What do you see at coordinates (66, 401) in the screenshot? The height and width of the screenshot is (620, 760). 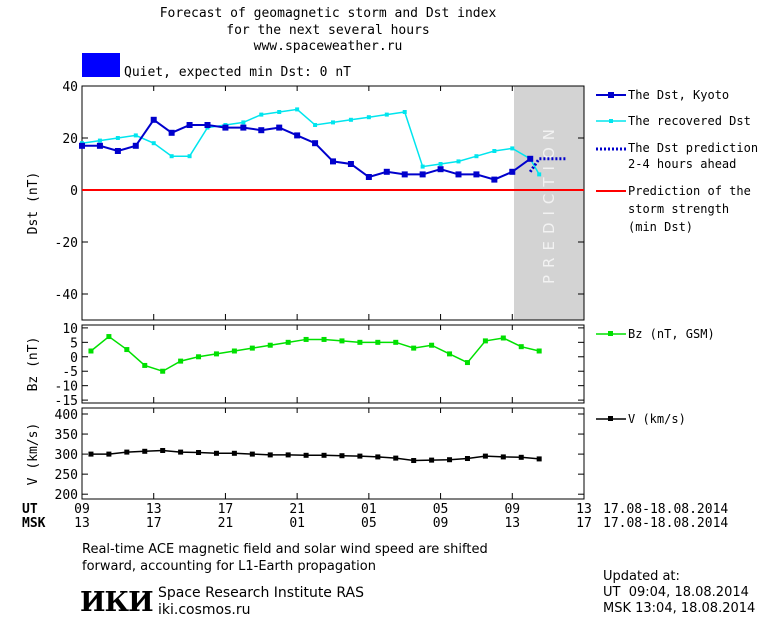 I see `bz-ytick-label: -15` at bounding box center [66, 401].